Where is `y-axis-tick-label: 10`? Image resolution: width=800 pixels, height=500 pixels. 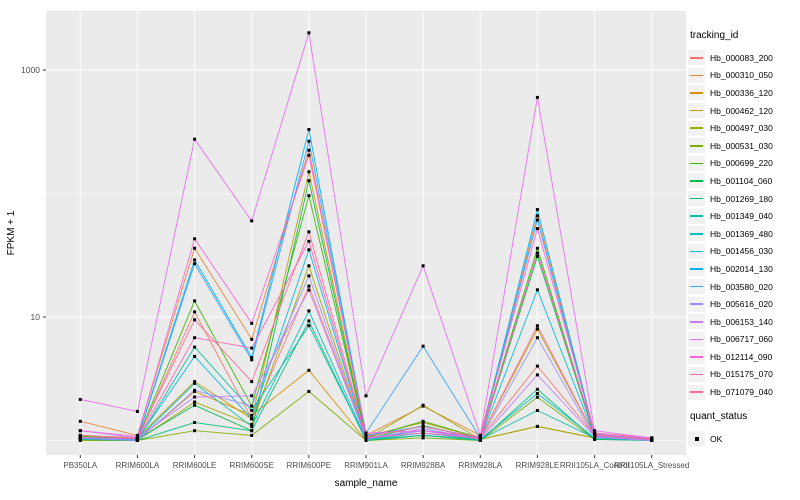
y-axis-tick-label: 10 is located at coordinates (36, 317).